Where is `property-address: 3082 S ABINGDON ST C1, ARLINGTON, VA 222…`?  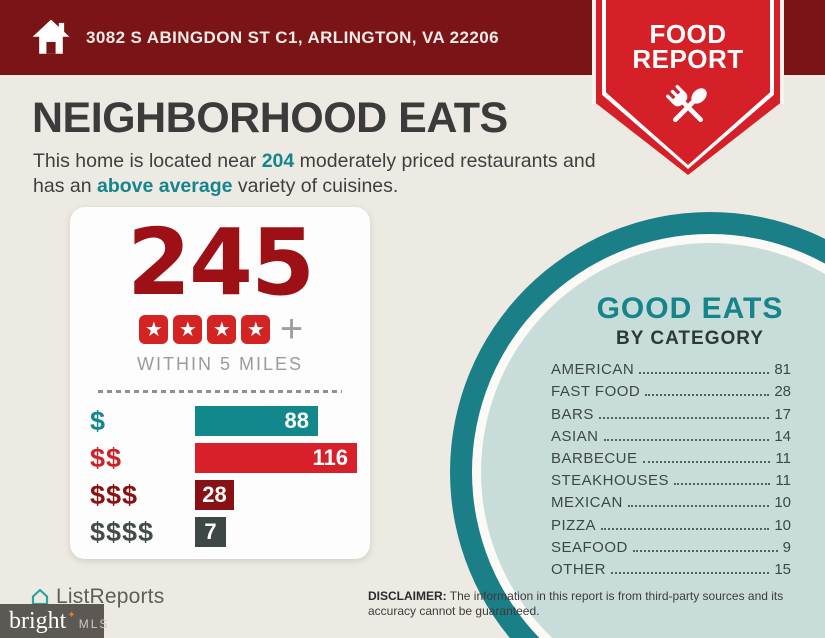 property-address: 3082 S ABINGDON ST C1, ARLINGTON, VA 222… is located at coordinates (292, 37).